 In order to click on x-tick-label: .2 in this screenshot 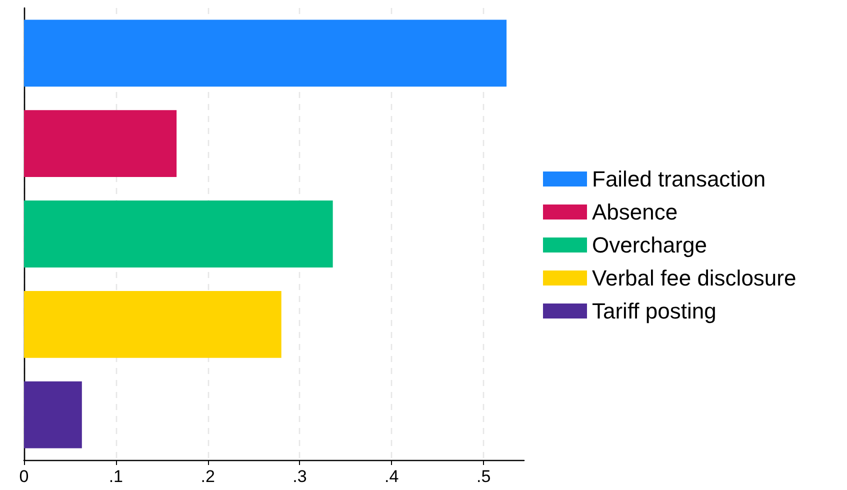, I will do `click(207, 476)`.